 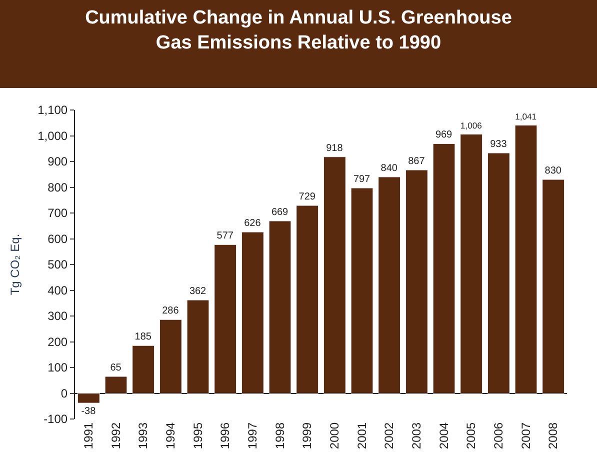 What do you see at coordinates (197, 436) in the screenshot?
I see `x-tick-label: 1995` at bounding box center [197, 436].